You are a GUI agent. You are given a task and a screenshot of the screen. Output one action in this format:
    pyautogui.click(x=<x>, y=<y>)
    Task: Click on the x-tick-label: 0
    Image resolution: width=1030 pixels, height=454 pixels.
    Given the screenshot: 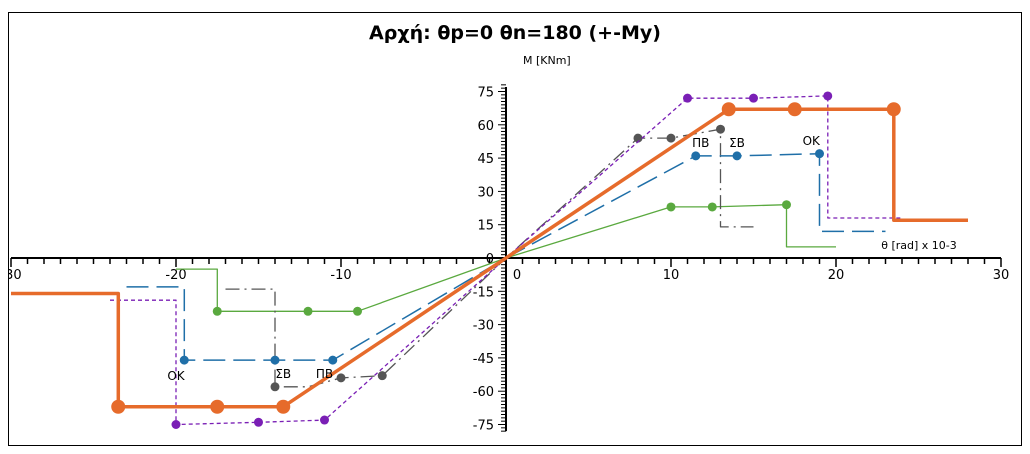 What is the action you would take?
    pyautogui.click(x=517, y=275)
    